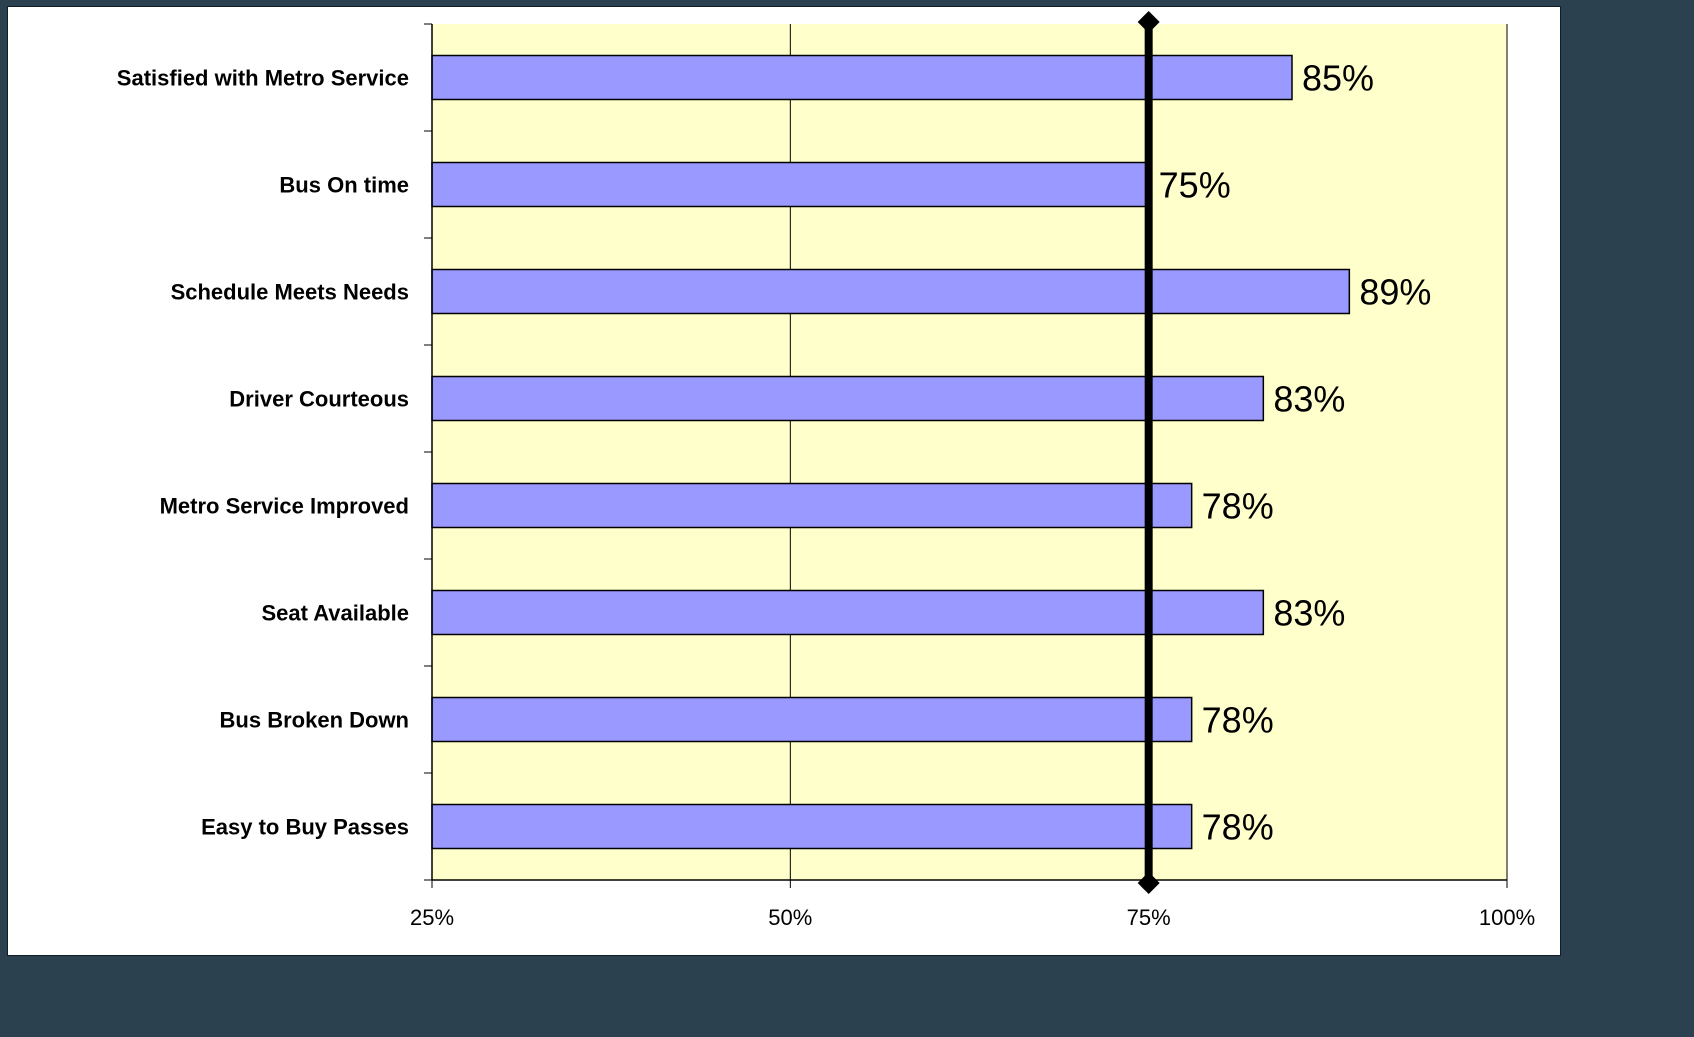 This screenshot has height=1037, width=1694. I want to click on category-label: Easy to Buy Passes, so click(305, 827).